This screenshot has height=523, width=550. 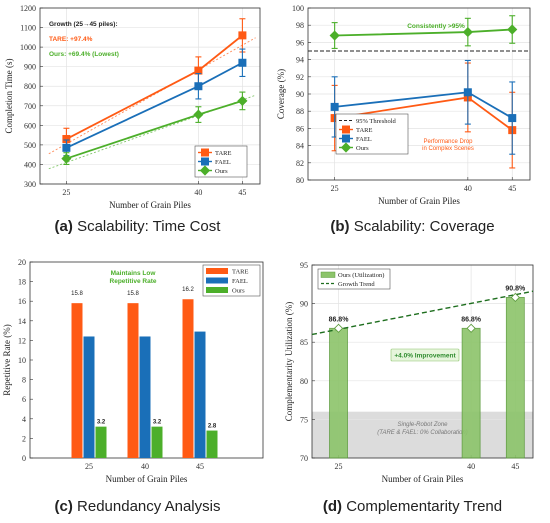 I want to click on chart-b-xtick-label: 45, so click(x=512, y=188).